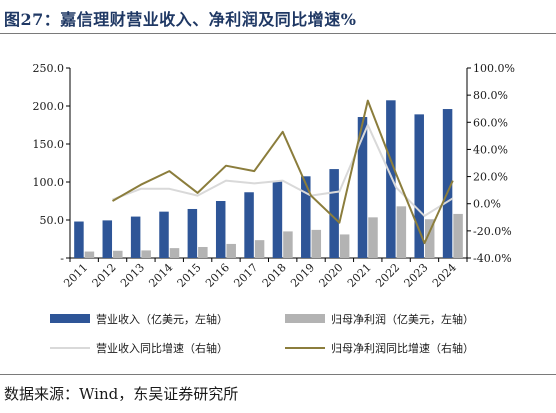 The height and width of the screenshot is (413, 556). Describe the element at coordinates (121, 394) in the screenshot. I see `data-source: 数据来源：Wind，东吴证券研究所` at that location.